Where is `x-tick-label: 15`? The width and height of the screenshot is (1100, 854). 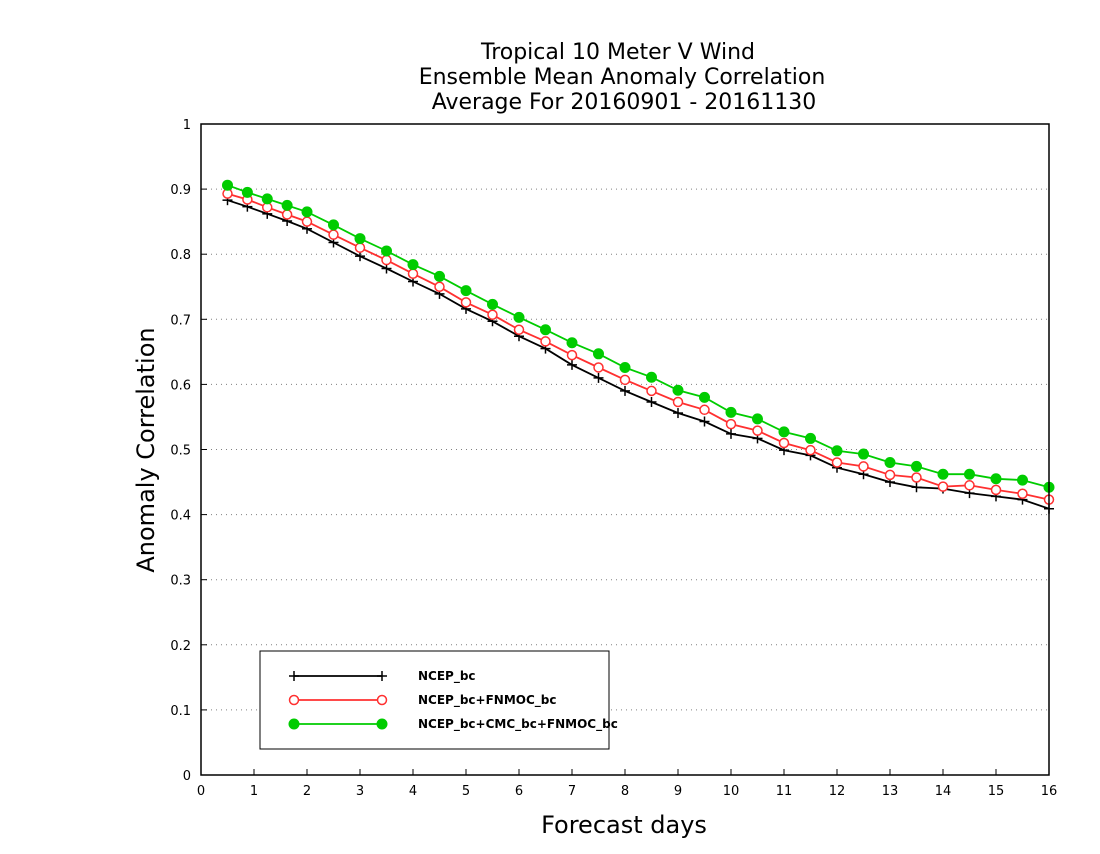 x-tick-label: 15 is located at coordinates (996, 791).